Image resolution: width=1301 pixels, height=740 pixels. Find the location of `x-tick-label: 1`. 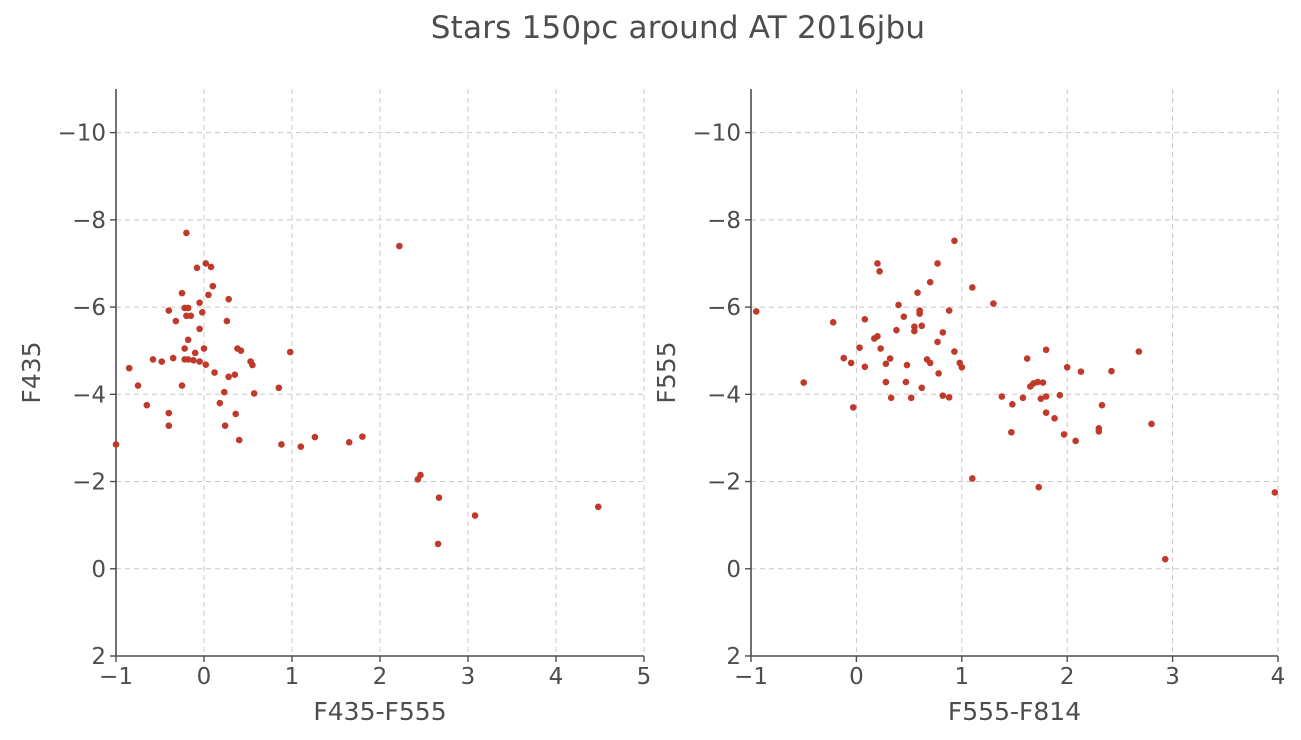

x-tick-label: 1 is located at coordinates (961, 677).